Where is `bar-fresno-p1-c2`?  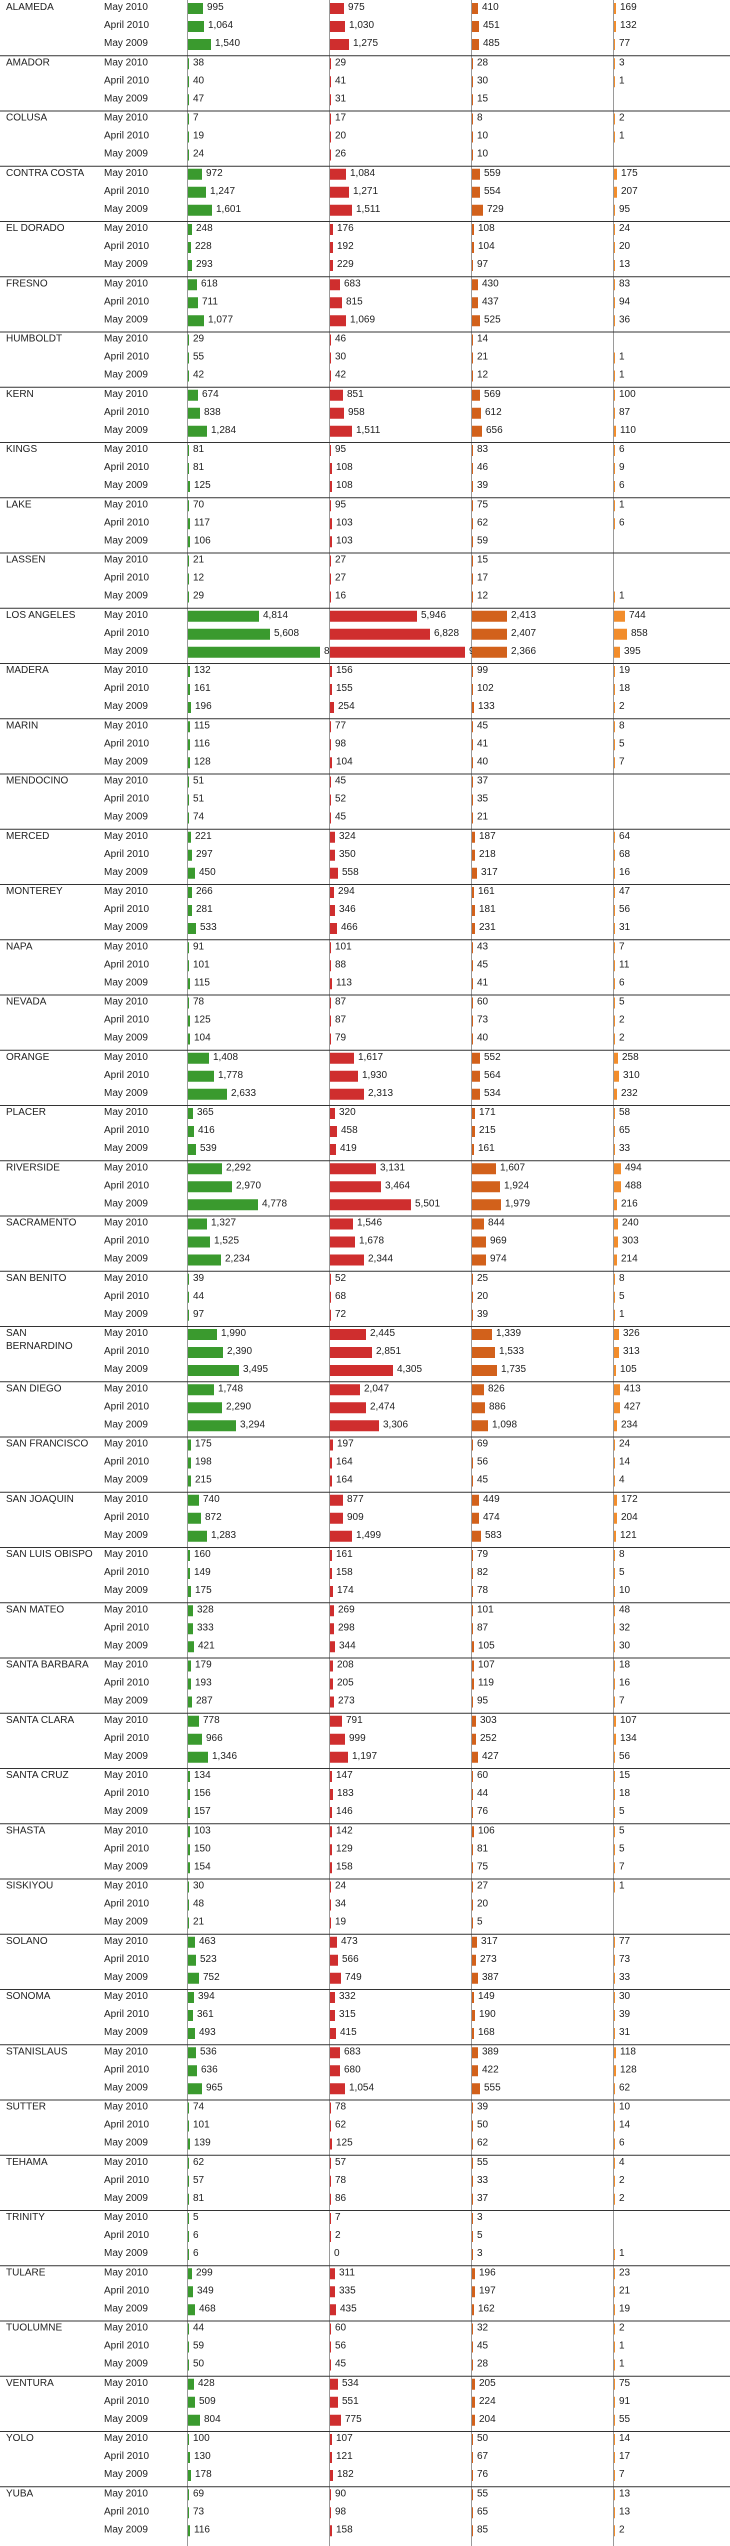
bar-fresno-p1-c2 is located at coordinates (335, 285).